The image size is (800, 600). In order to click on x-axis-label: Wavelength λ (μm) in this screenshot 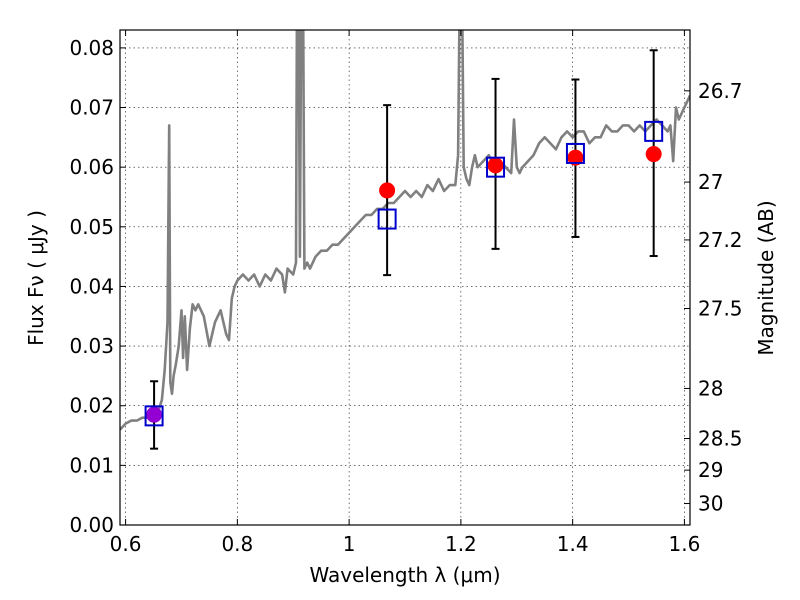, I will do `click(404, 575)`.